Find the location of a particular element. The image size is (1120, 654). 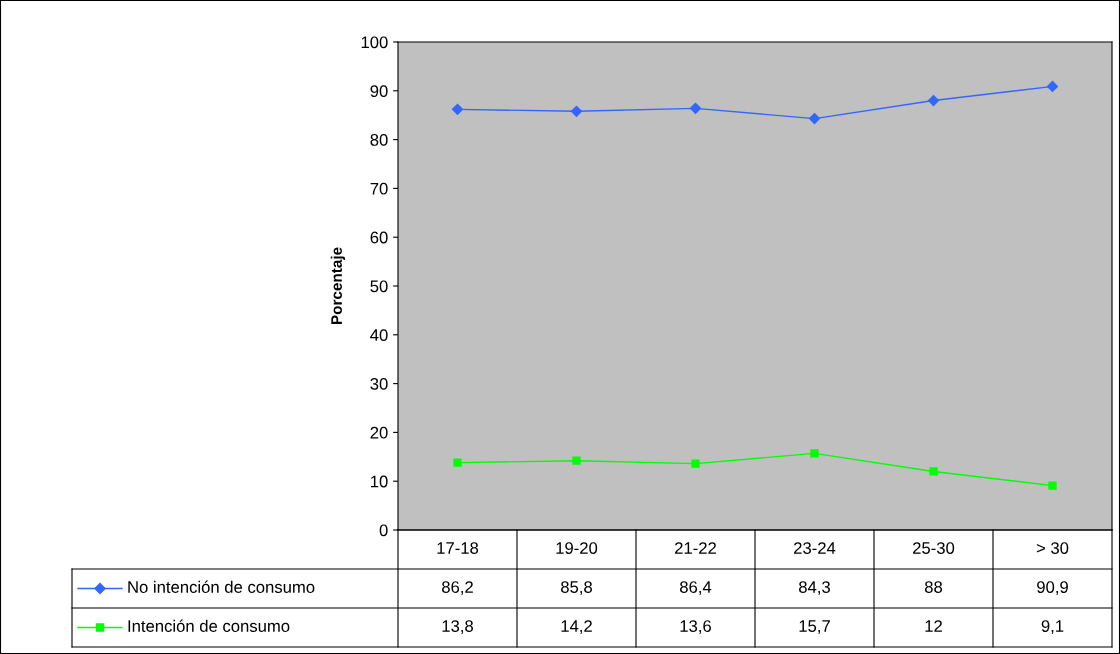

y-axis-title: Porcentaje is located at coordinates (337, 286).